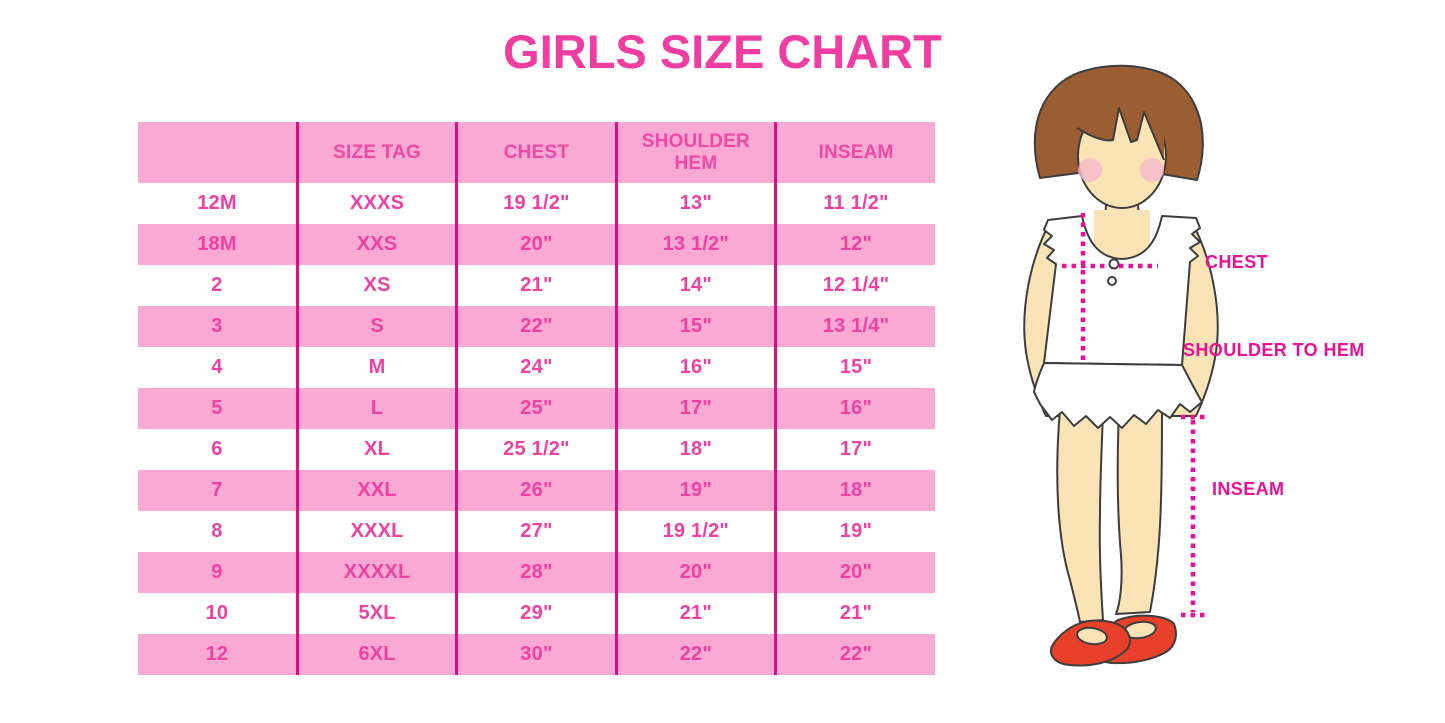 This screenshot has height=723, width=1445. What do you see at coordinates (218, 244) in the screenshot?
I see `size-label-cell: 18M` at bounding box center [218, 244].